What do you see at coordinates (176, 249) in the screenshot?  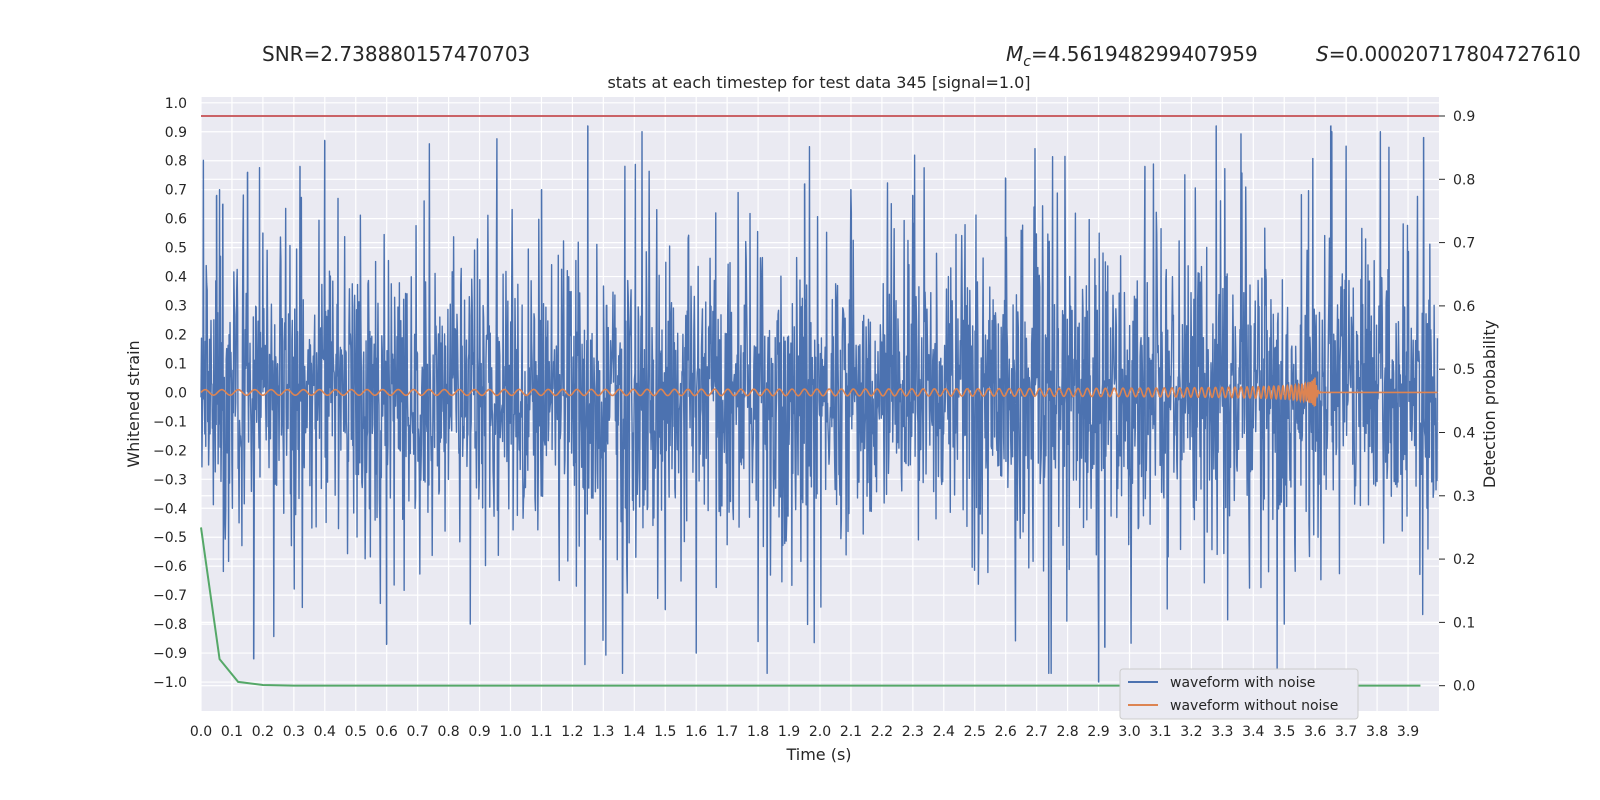 I see `y-left-tick-label: 0.5` at bounding box center [176, 249].